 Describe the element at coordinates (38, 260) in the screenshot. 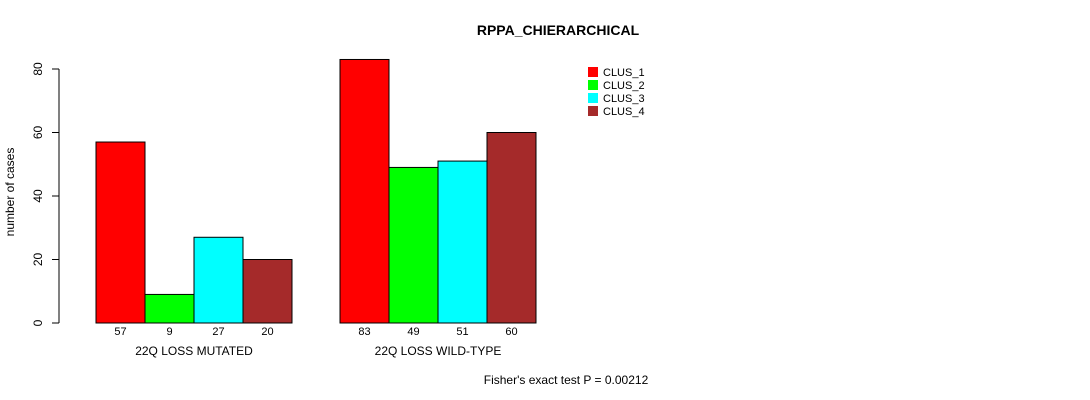

I see `y-tick-label: 20` at that location.